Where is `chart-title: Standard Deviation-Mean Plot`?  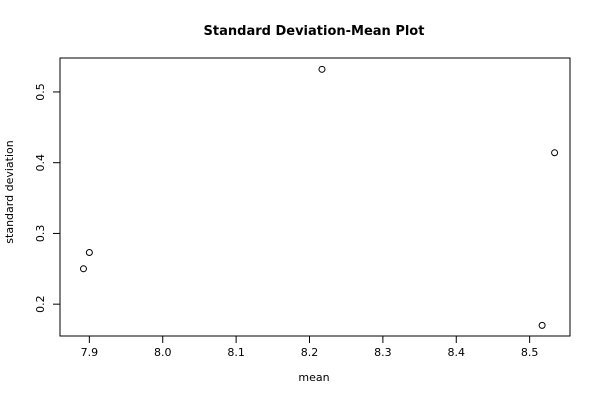
chart-title: Standard Deviation-Mean Plot is located at coordinates (314, 31).